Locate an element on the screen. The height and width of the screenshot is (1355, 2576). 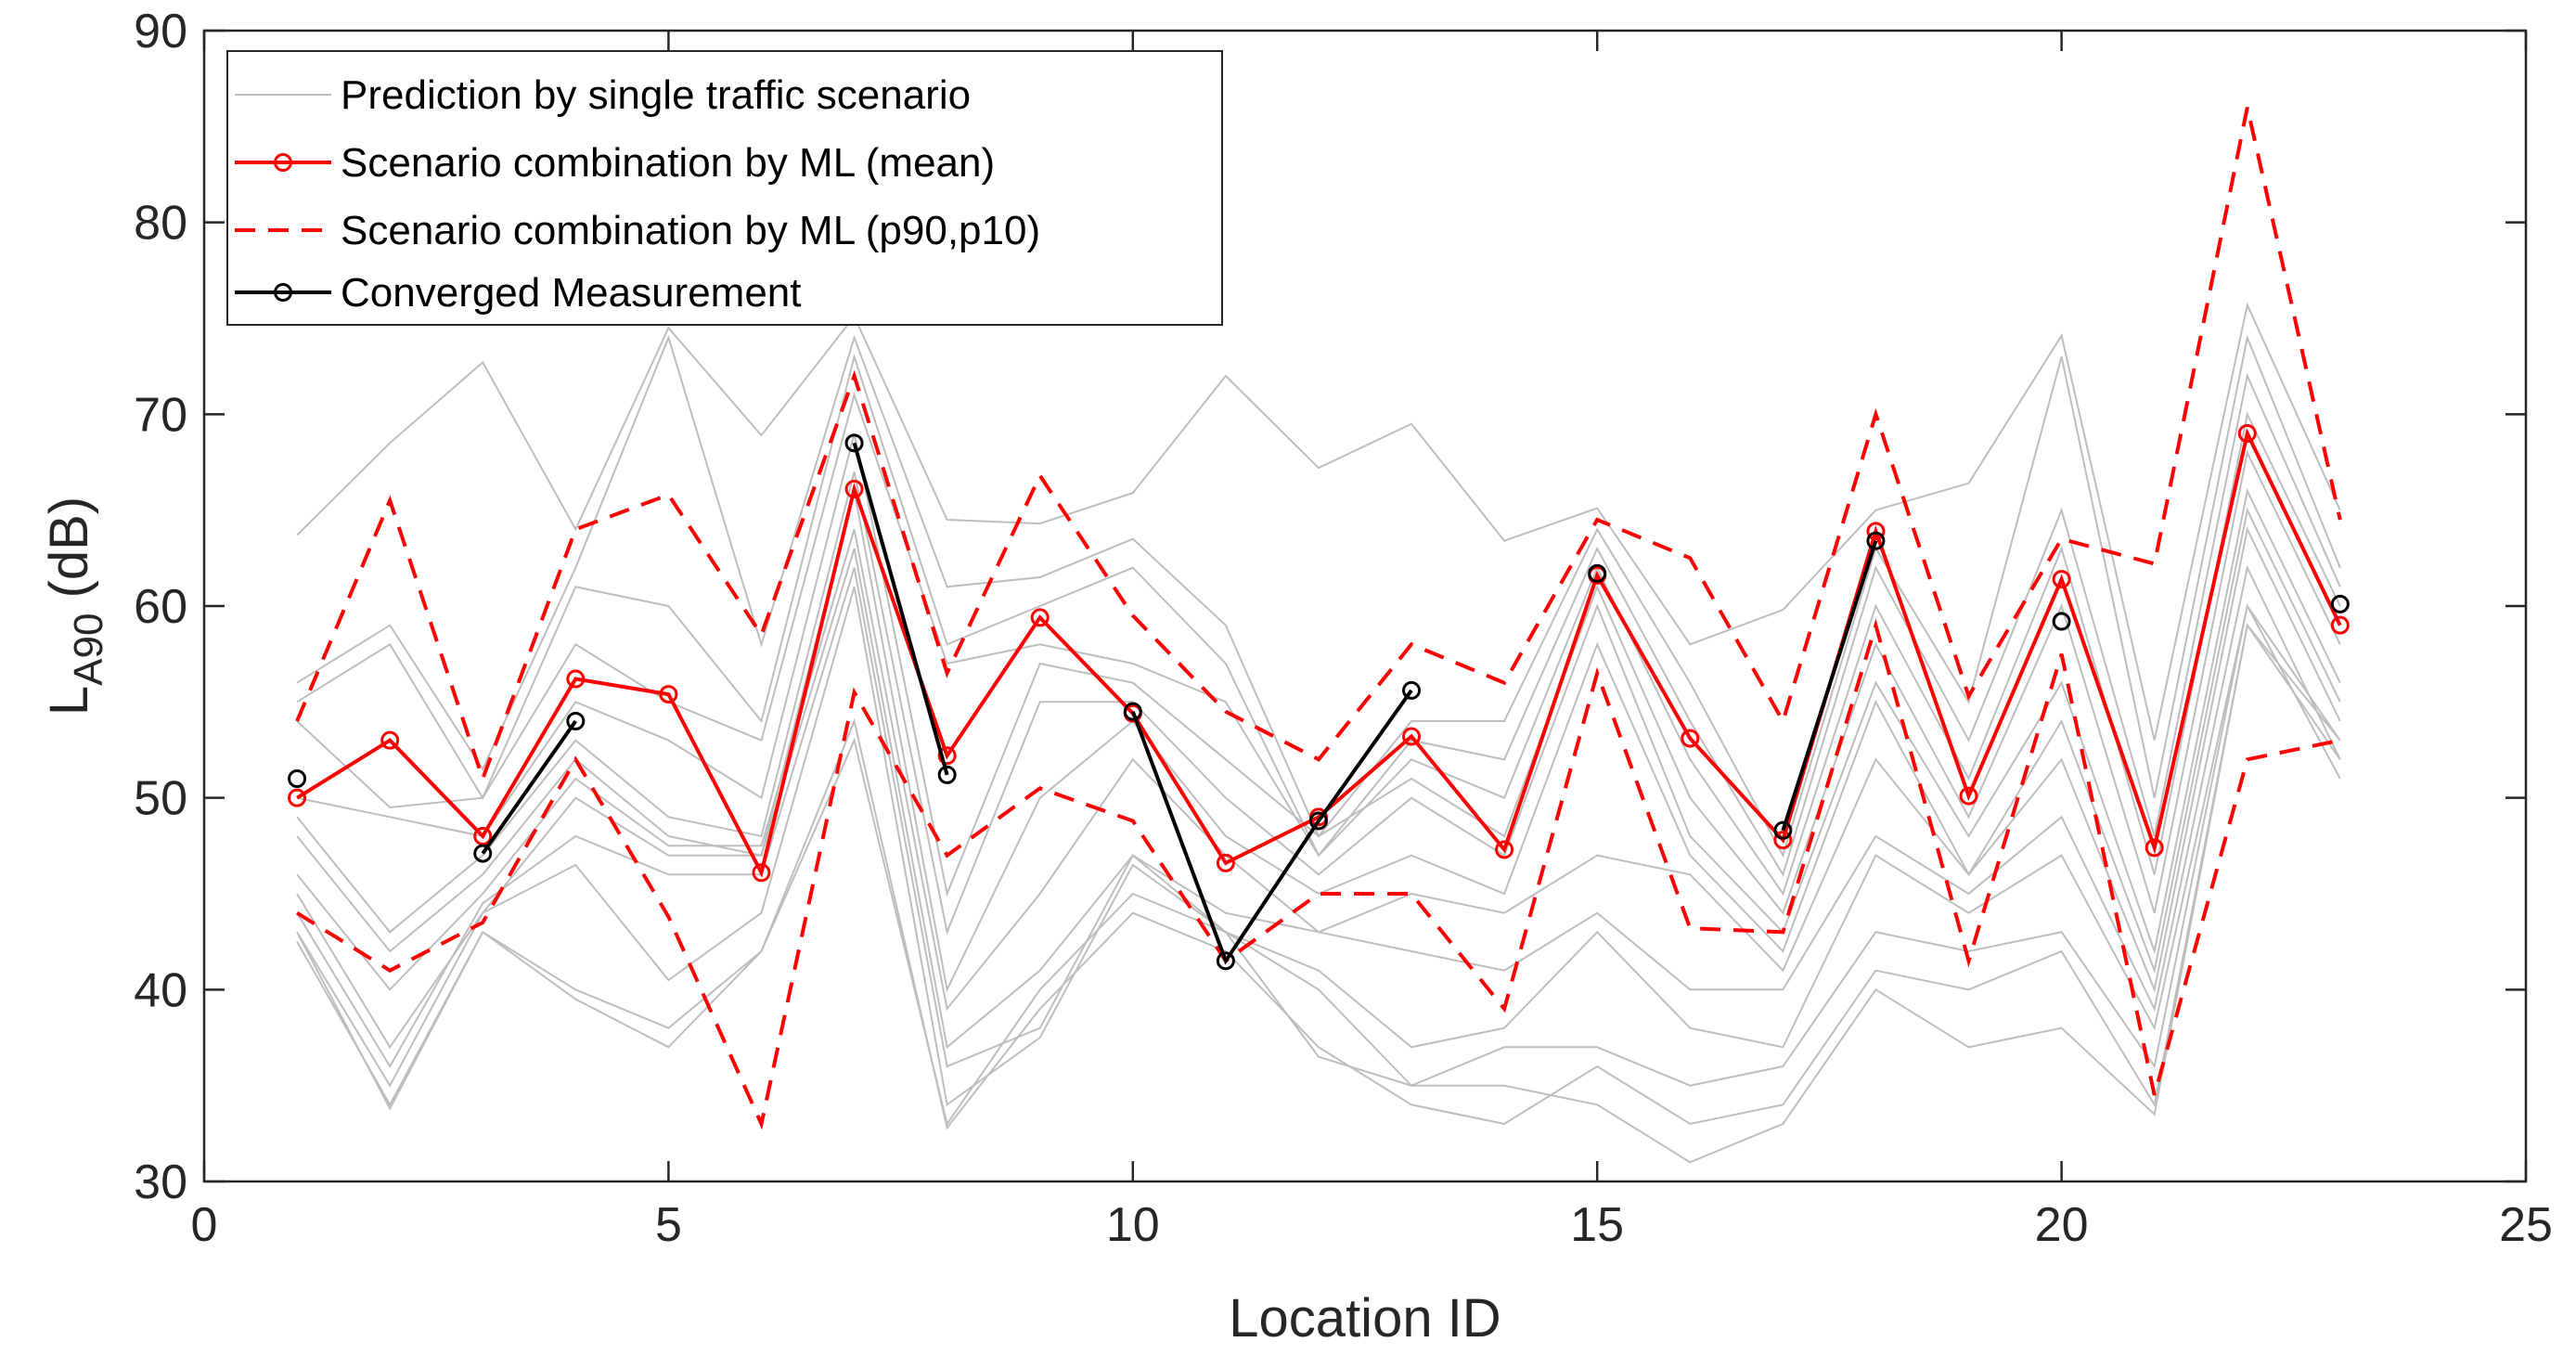
x-tick-label-15: 15 is located at coordinates (1597, 1225).